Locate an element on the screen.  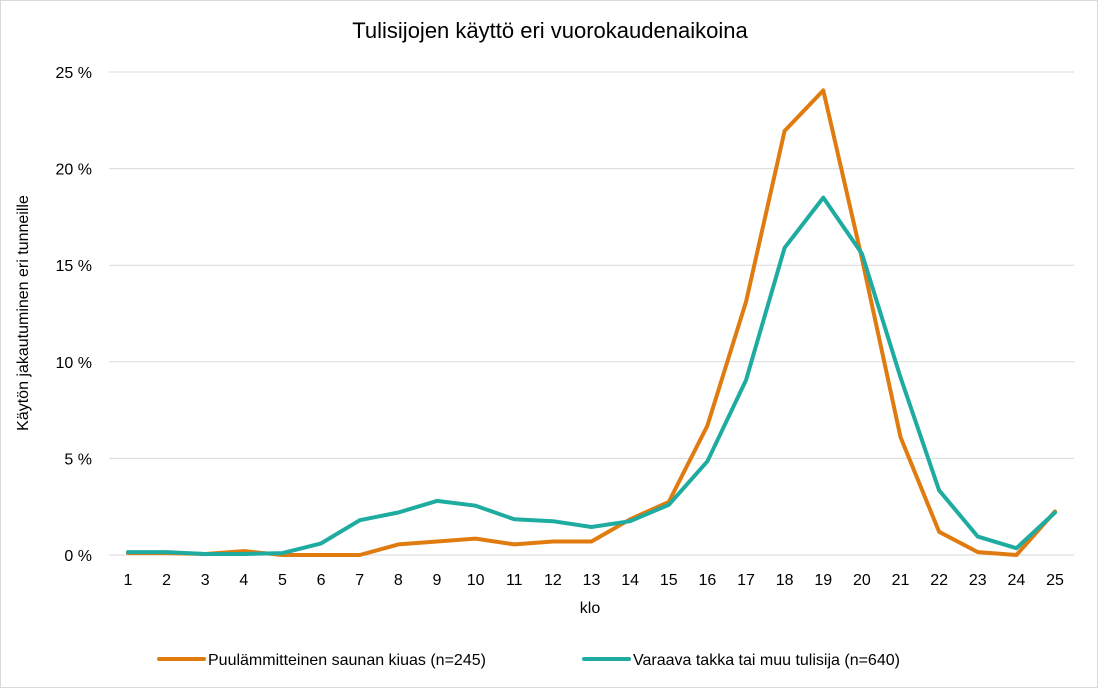
x-tick-label: 20 is located at coordinates (862, 580).